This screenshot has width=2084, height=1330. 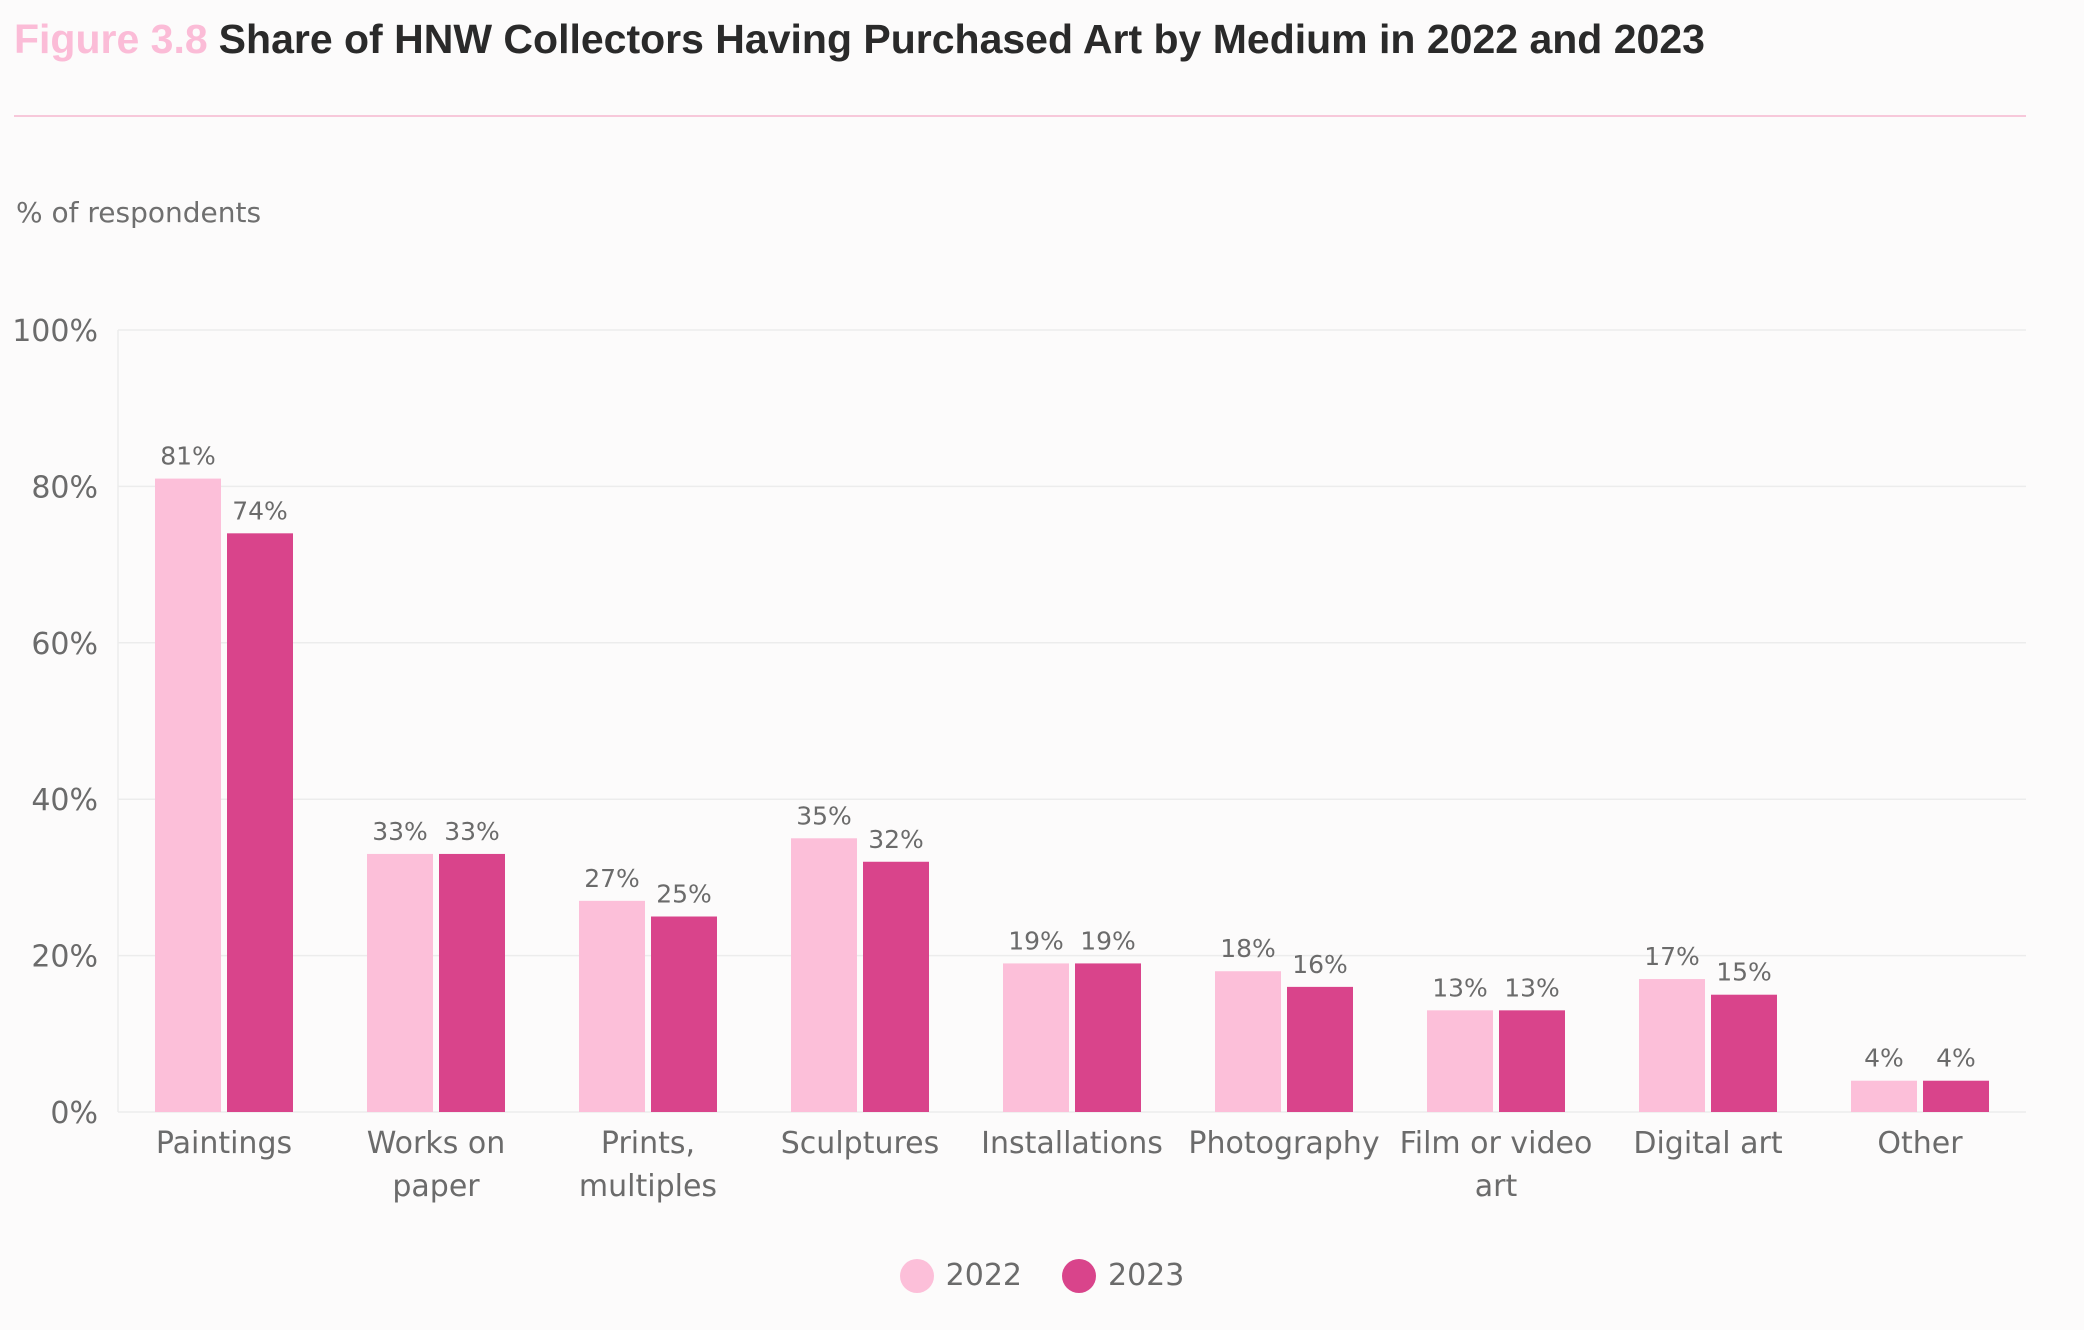 What do you see at coordinates (983, 1275) in the screenshot?
I see `legend-label-2022: 2022` at bounding box center [983, 1275].